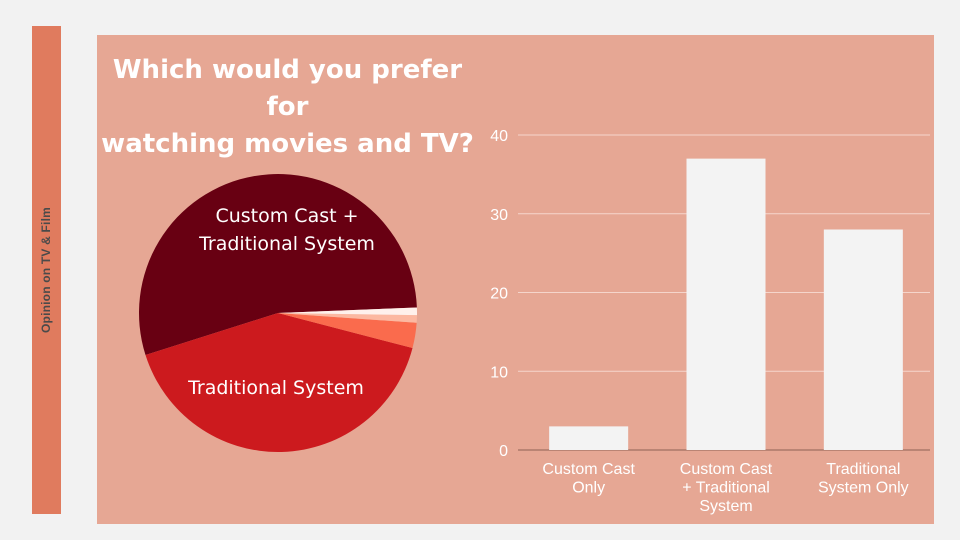 The width and height of the screenshot is (960, 540). I want to click on x-tick-label: Custom Cast Only, so click(588, 479).